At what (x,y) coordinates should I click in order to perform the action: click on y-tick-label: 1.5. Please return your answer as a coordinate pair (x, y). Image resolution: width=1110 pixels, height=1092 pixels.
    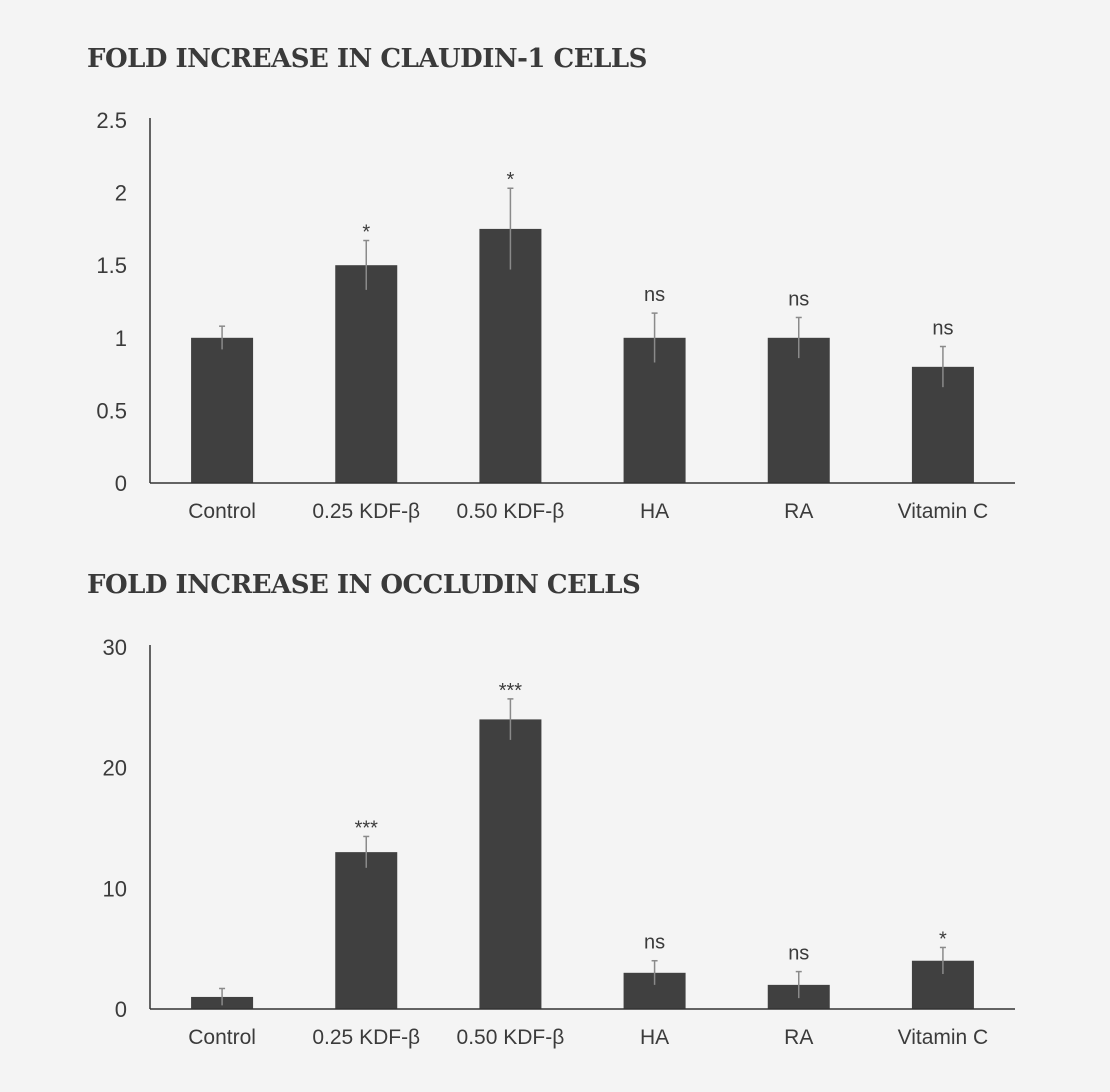
    Looking at the image, I should click on (111, 265).